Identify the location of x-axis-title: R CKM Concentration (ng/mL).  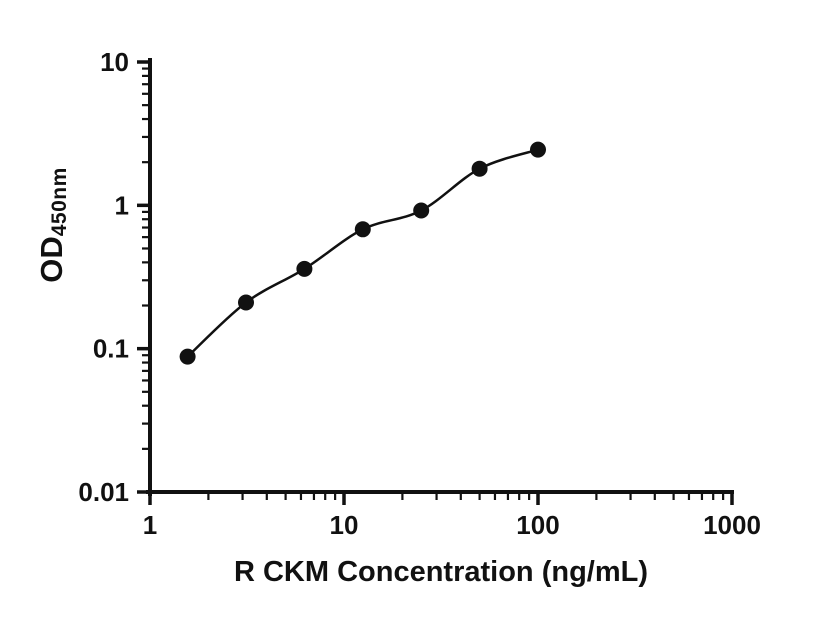
(440, 572).